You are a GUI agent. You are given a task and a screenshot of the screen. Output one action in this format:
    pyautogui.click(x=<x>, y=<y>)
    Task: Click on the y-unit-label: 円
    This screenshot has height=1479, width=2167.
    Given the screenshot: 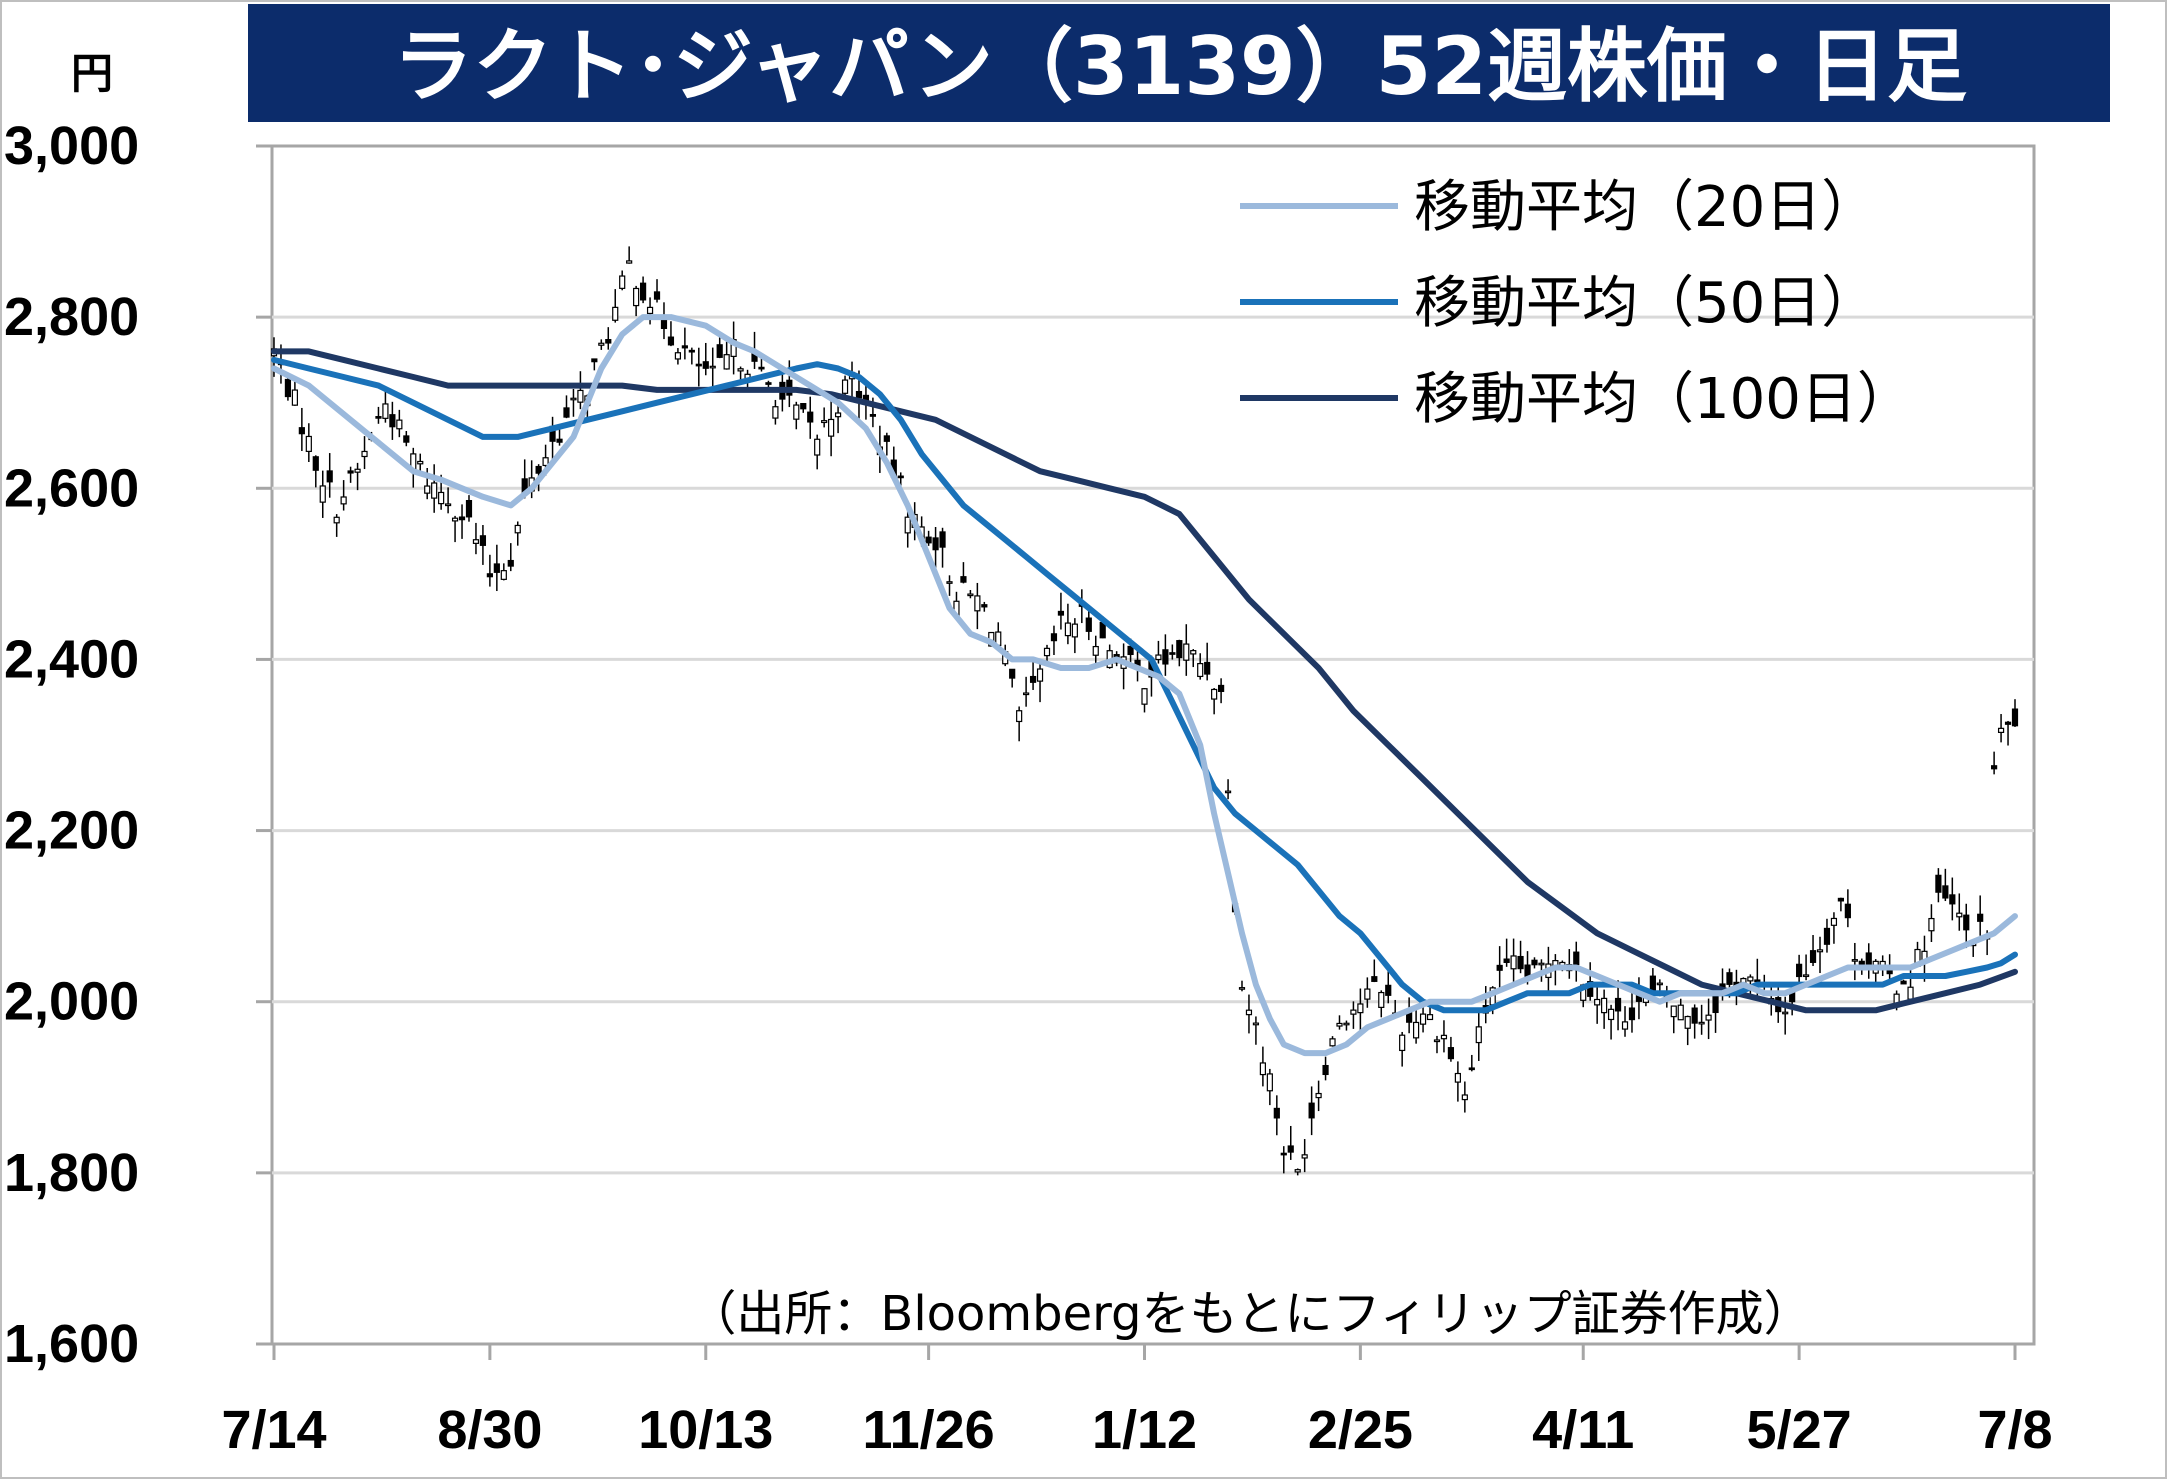 What is the action you would take?
    pyautogui.click(x=92, y=73)
    